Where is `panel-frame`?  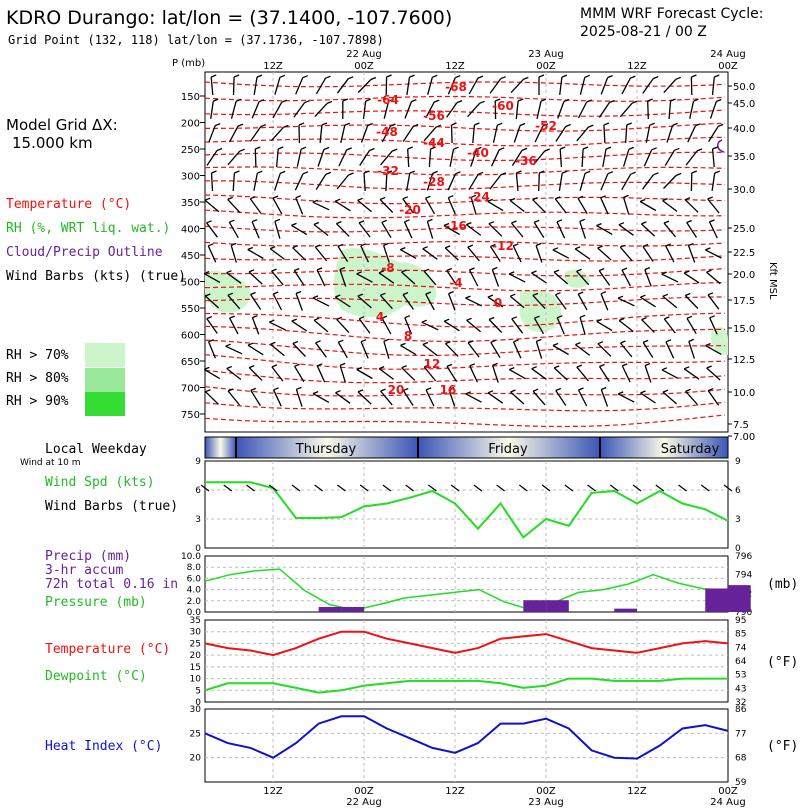
panel-frame is located at coordinates (466, 745).